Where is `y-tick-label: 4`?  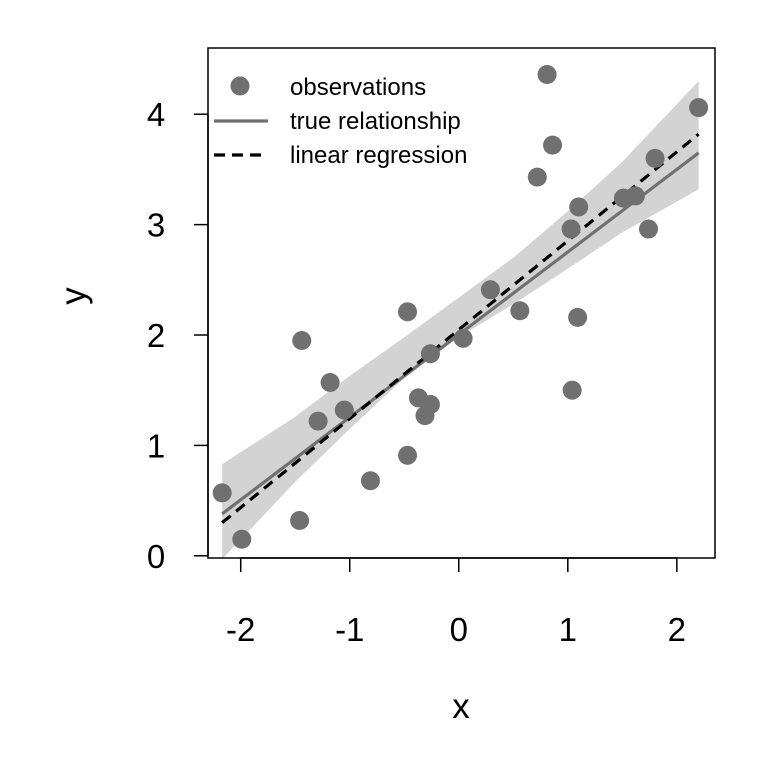 y-tick-label: 4 is located at coordinates (156, 114).